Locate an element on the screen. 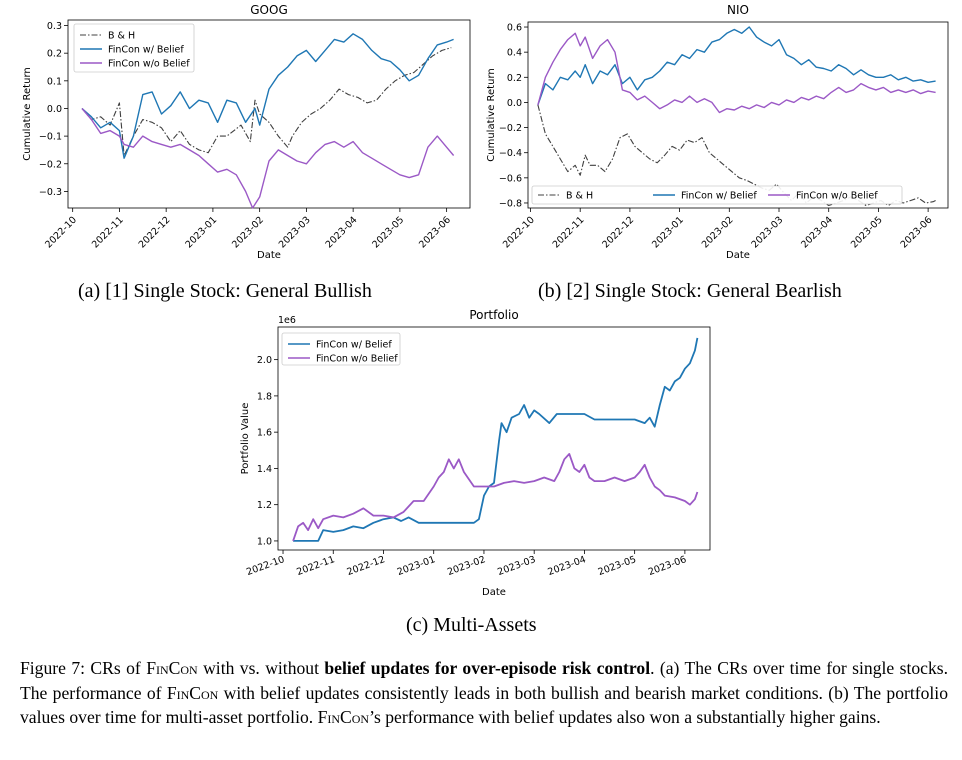 The image size is (962, 760). y-tick-label: 1.4 is located at coordinates (264, 469).